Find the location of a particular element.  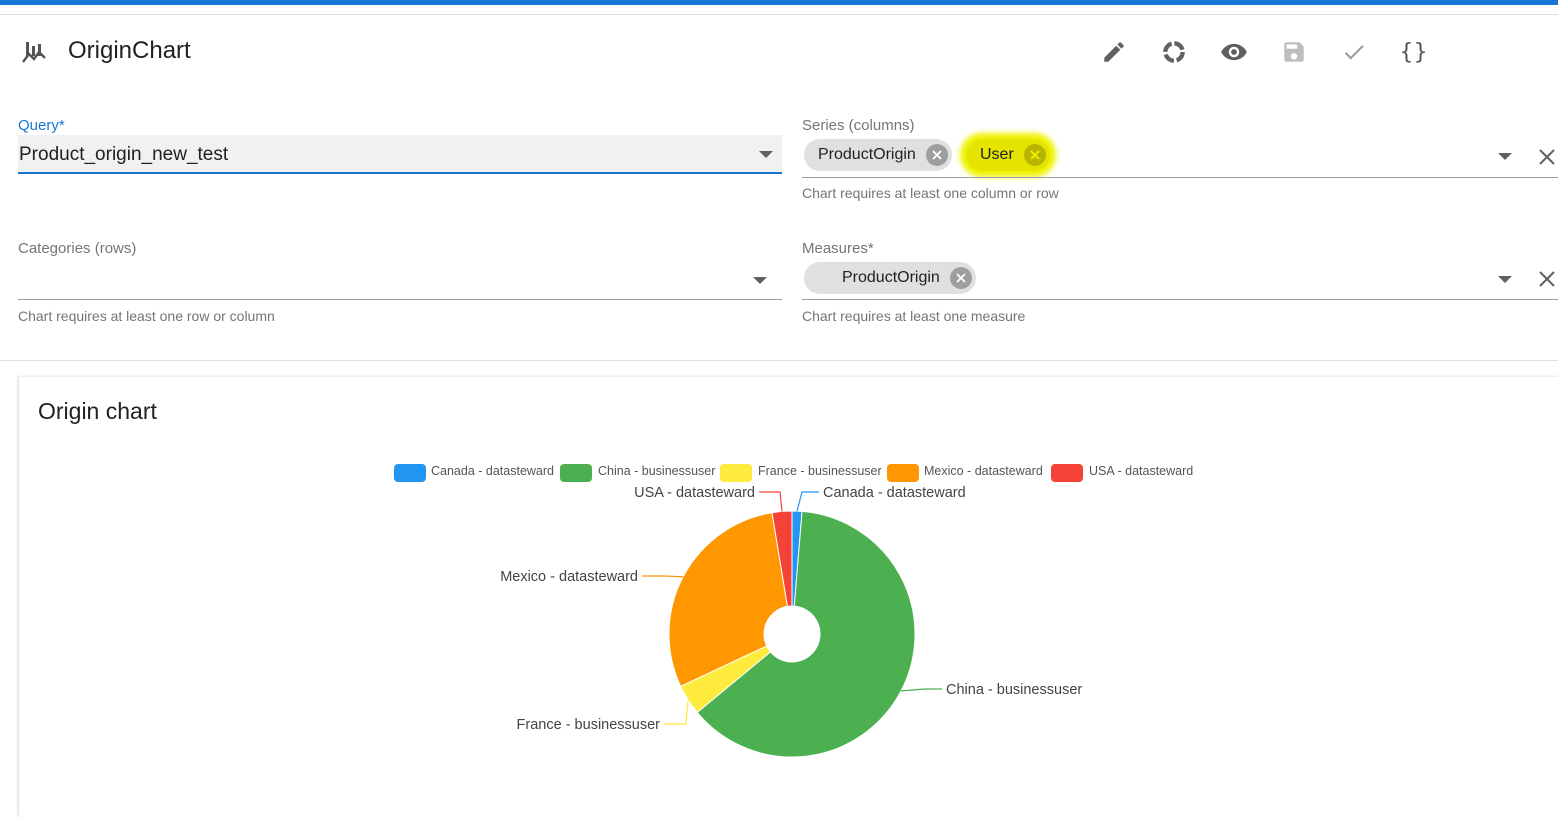

series-chip-user: User is located at coordinates (1008, 155).